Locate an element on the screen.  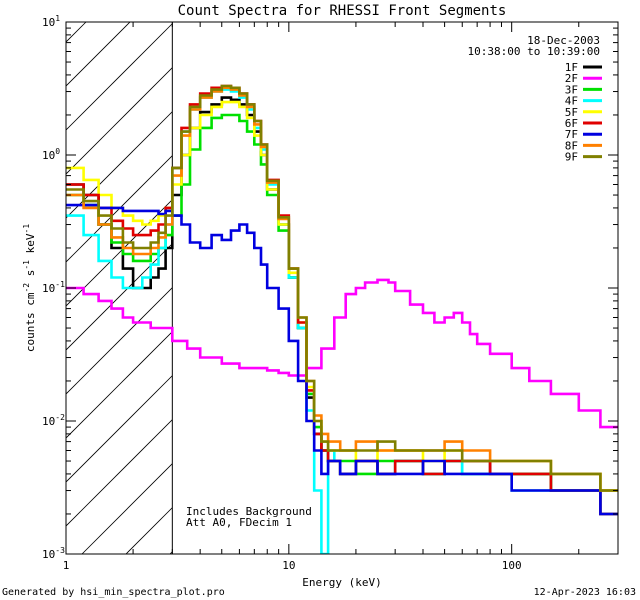
x-tick-label: 1 is located at coordinates (66, 565).